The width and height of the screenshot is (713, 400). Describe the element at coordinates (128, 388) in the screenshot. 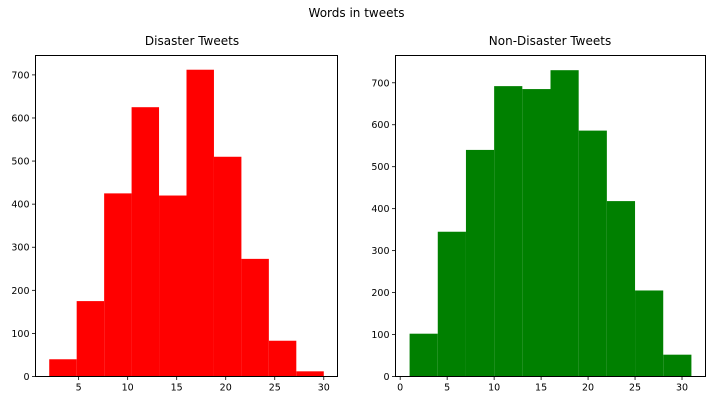

I see `disaster-x-tick-label: 10` at that location.